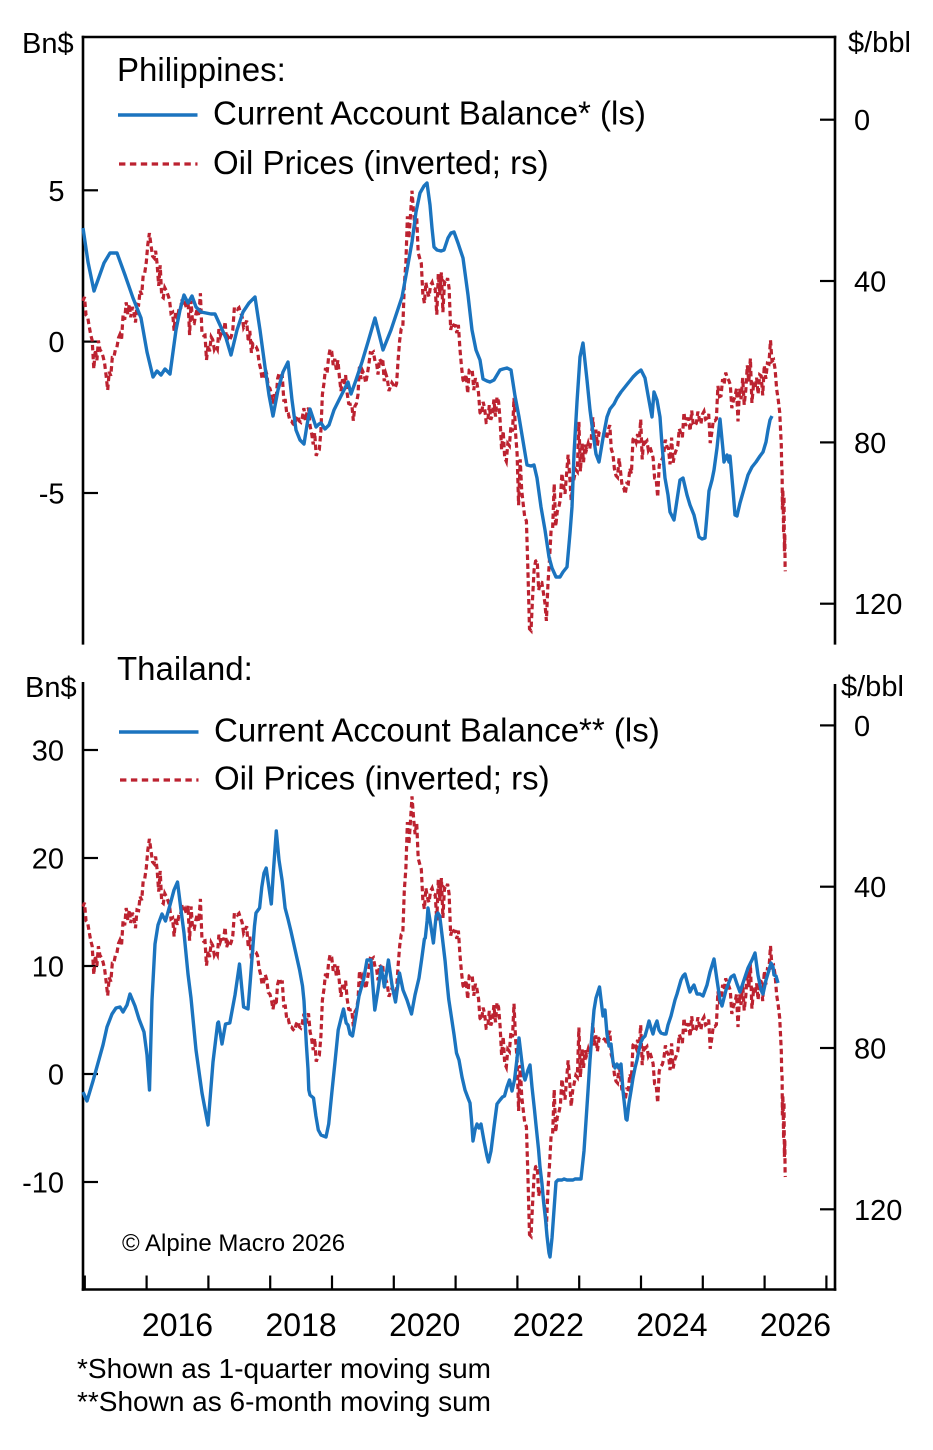 The height and width of the screenshot is (1450, 933). What do you see at coordinates (284, 1401) in the screenshot?
I see `svg-text: **Shown as 6-month moving sum` at bounding box center [284, 1401].